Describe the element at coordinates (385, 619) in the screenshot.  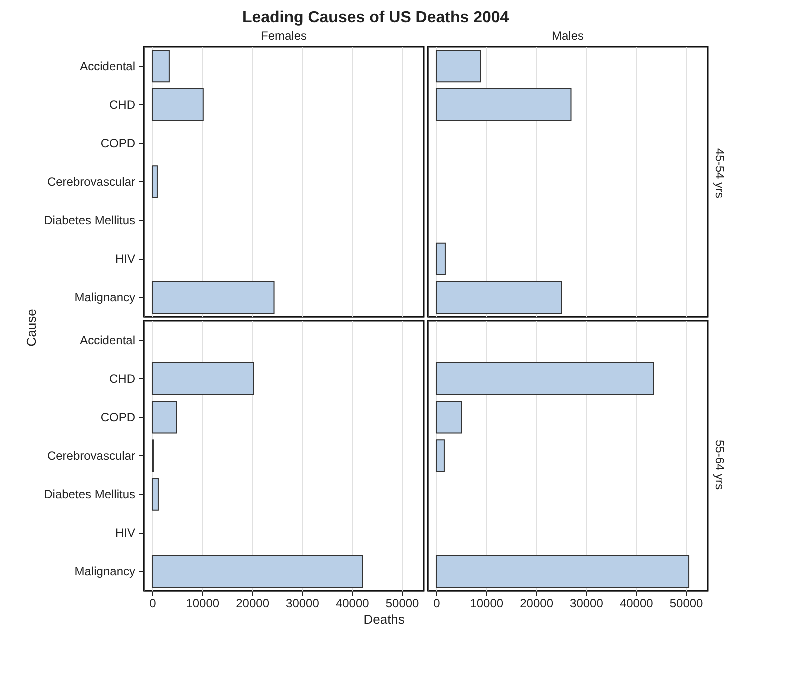
I see `x-axis-title: Deaths` at that location.